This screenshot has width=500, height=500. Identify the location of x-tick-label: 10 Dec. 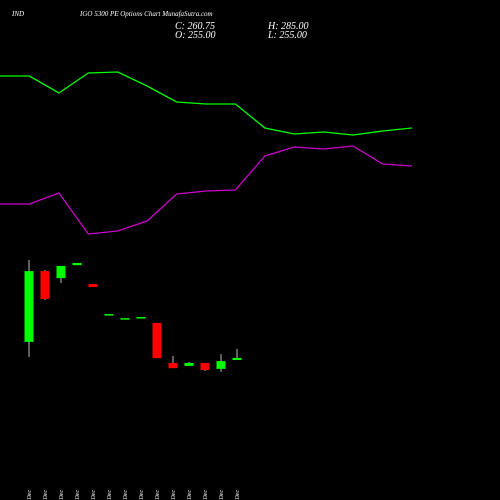
(62, 495).